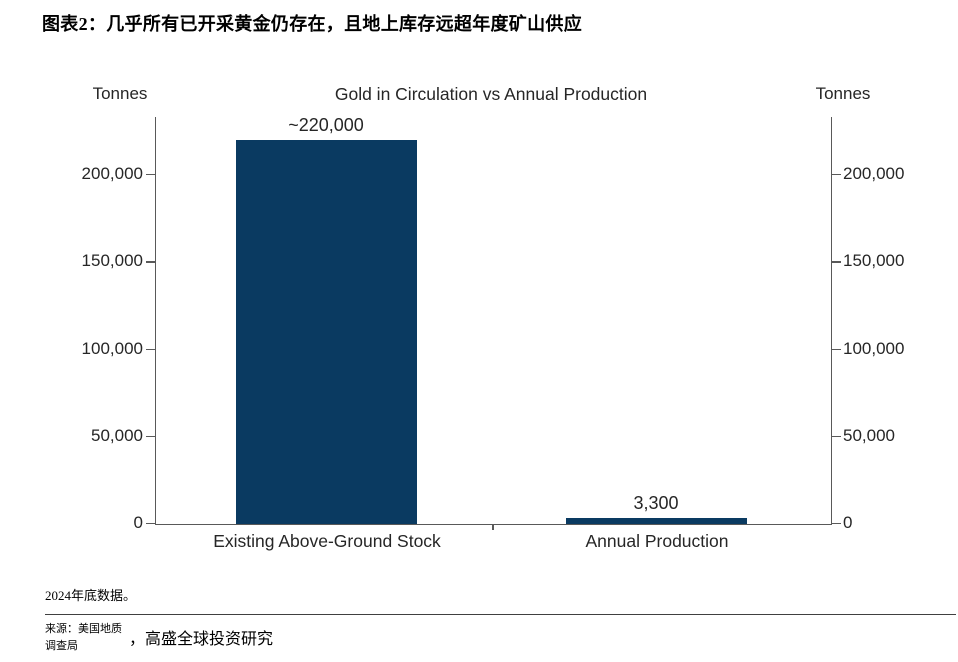 The height and width of the screenshot is (662, 958). What do you see at coordinates (312, 24) in the screenshot?
I see `exhibit-title: 图表2：几乎所有已开采黄金仍存在，且地上库存远超年度矿山供应` at bounding box center [312, 24].